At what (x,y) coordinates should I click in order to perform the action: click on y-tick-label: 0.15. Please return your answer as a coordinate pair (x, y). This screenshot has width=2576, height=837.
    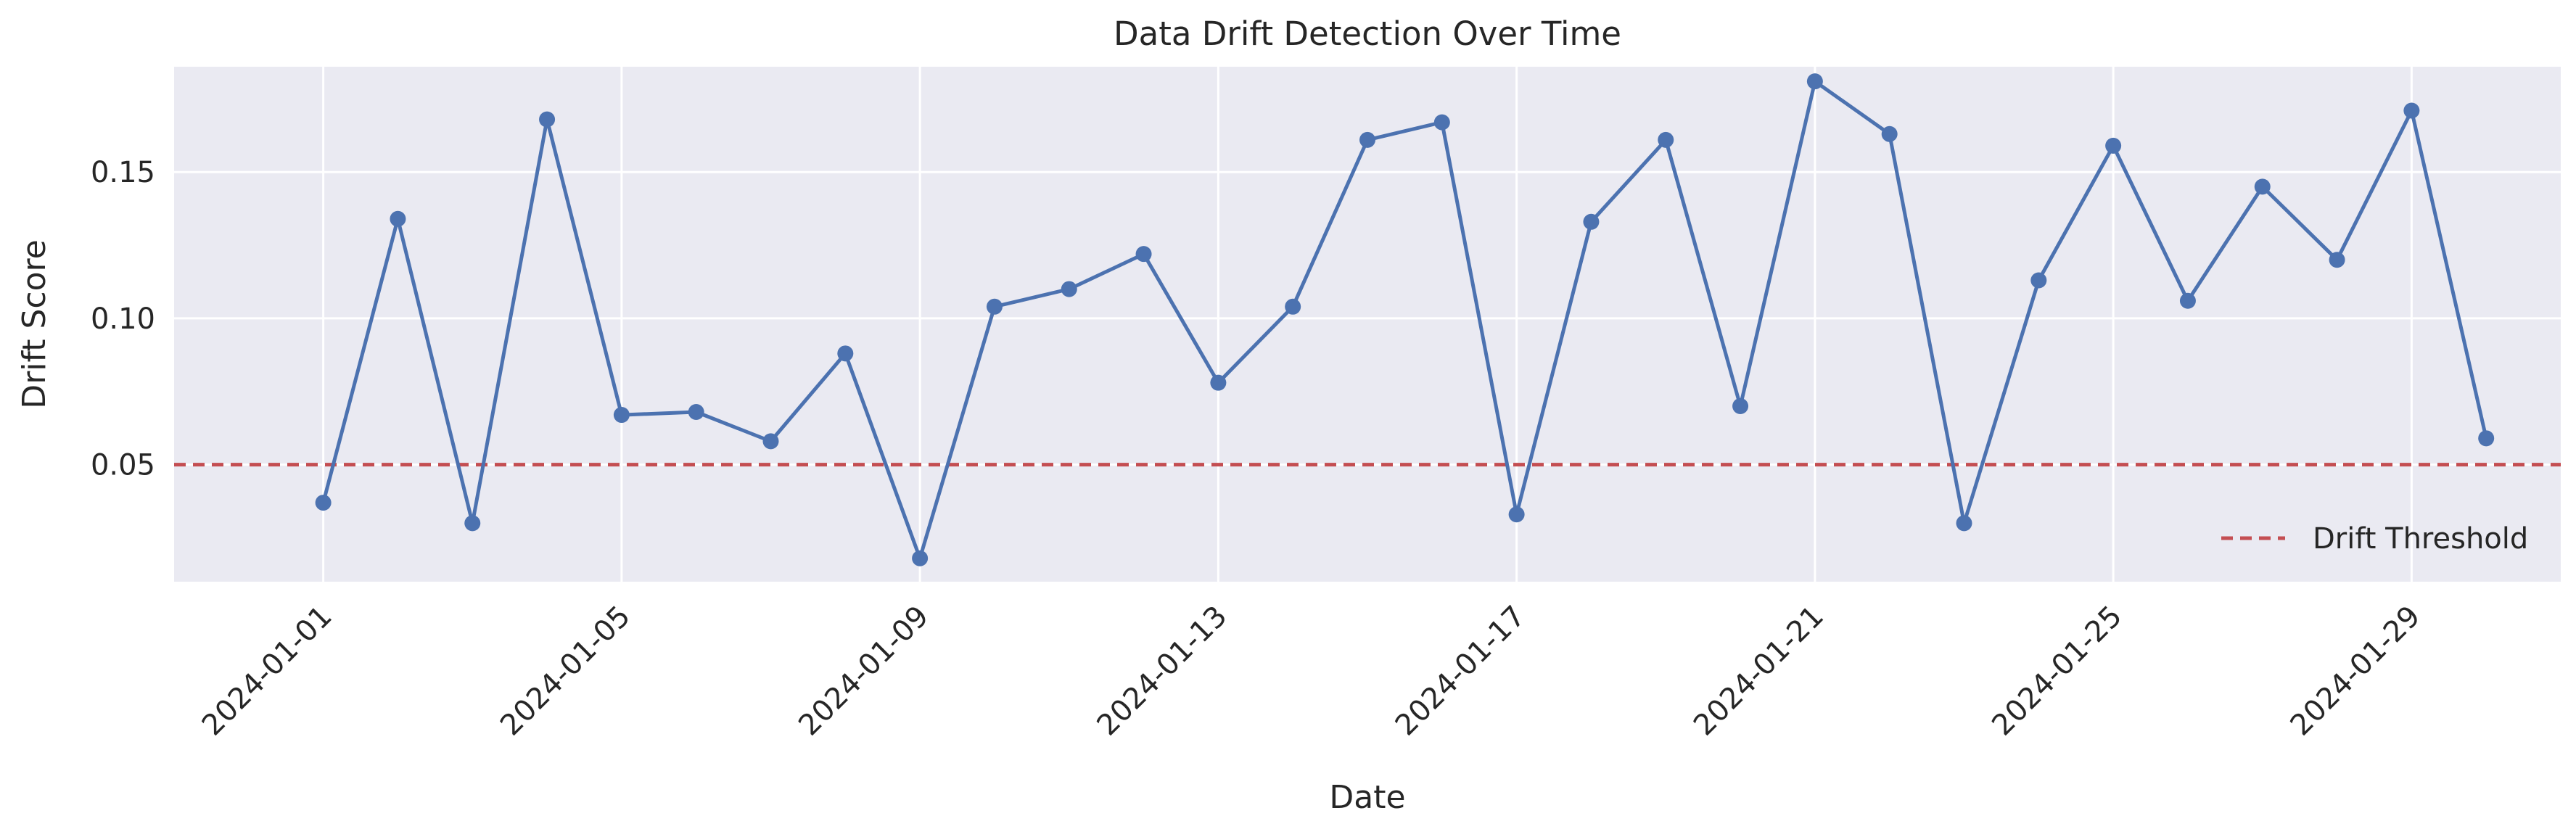
    Looking at the image, I should click on (123, 172).